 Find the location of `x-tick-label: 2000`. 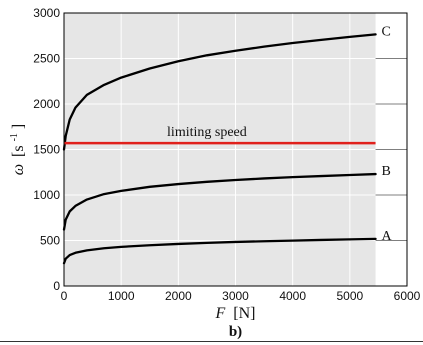

x-tick-label: 2000 is located at coordinates (178, 296).